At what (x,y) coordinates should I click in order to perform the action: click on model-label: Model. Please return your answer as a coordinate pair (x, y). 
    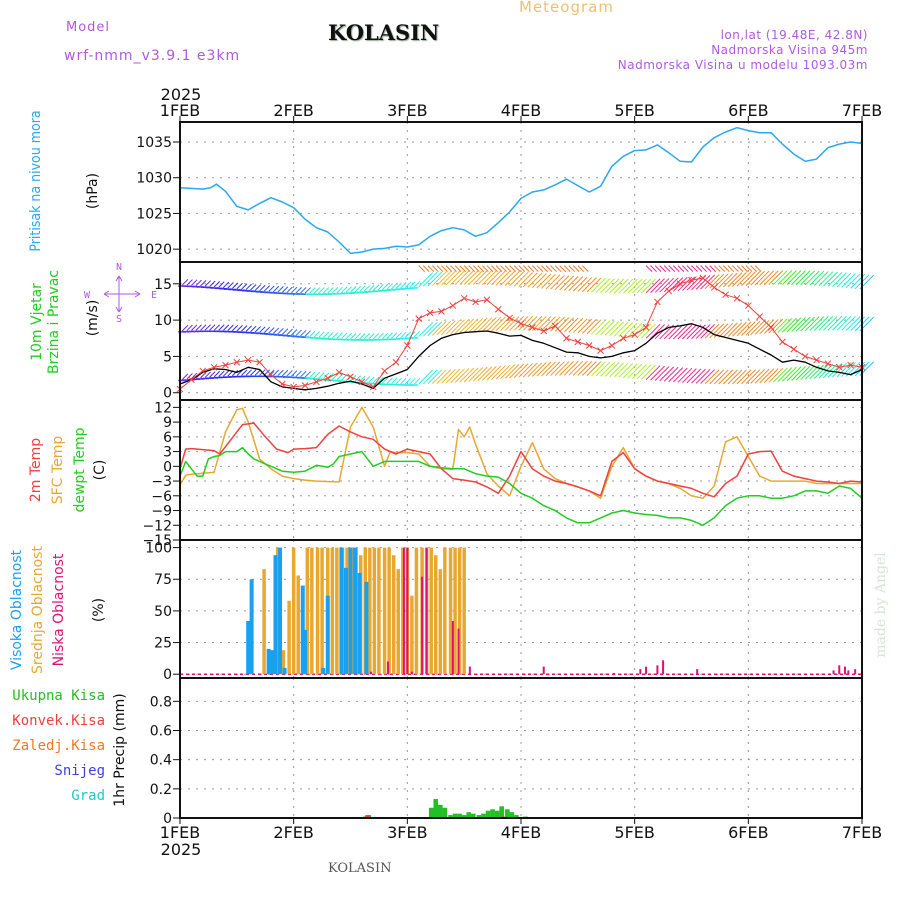
    Looking at the image, I should click on (88, 27).